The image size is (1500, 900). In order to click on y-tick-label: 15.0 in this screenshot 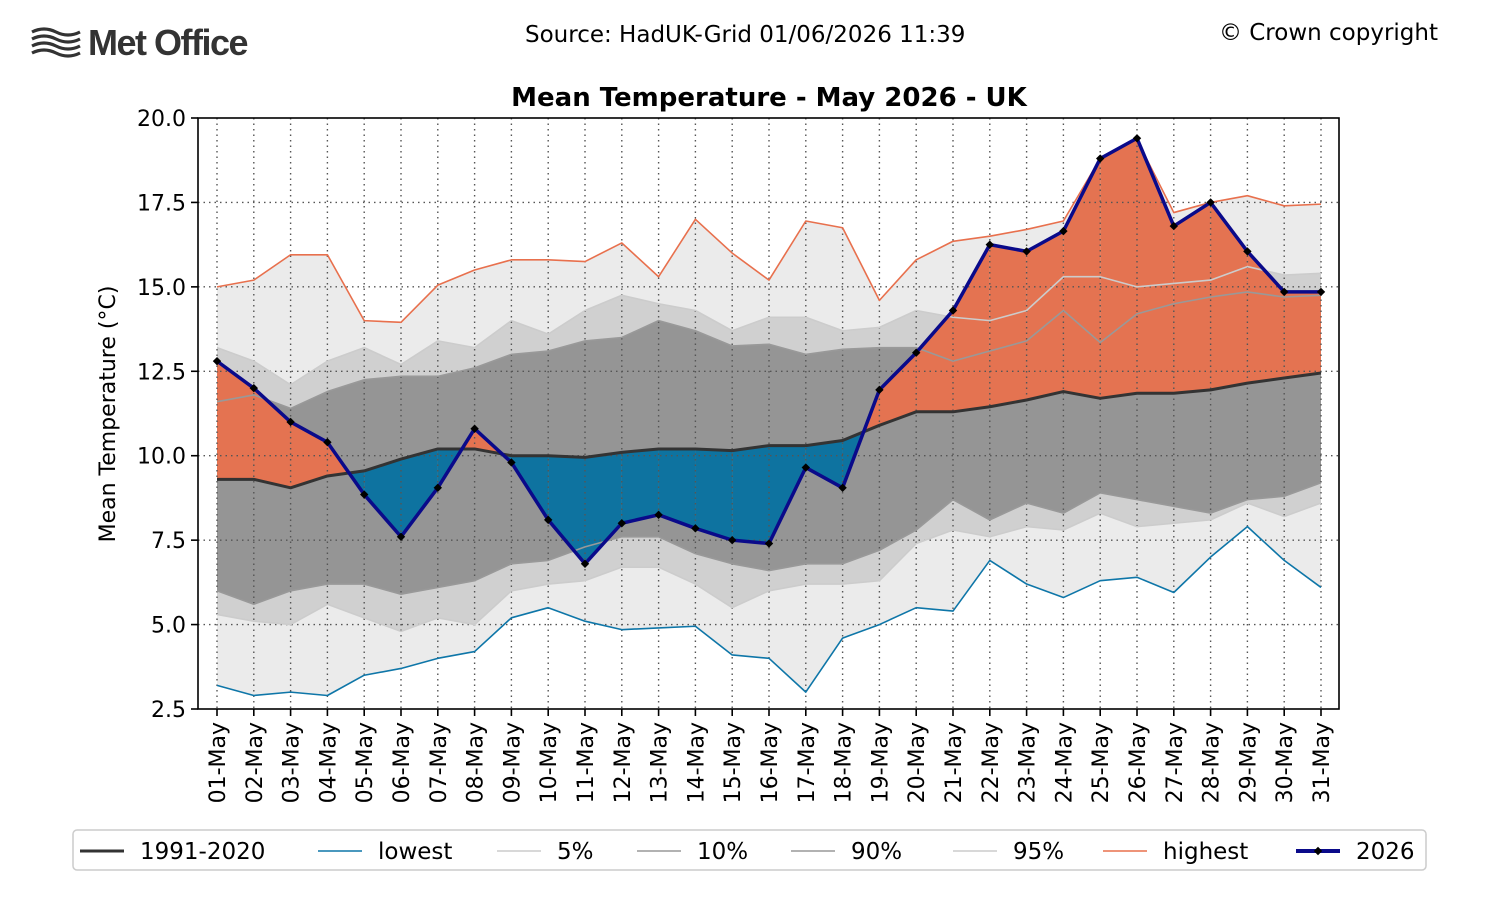, I will do `click(161, 288)`.